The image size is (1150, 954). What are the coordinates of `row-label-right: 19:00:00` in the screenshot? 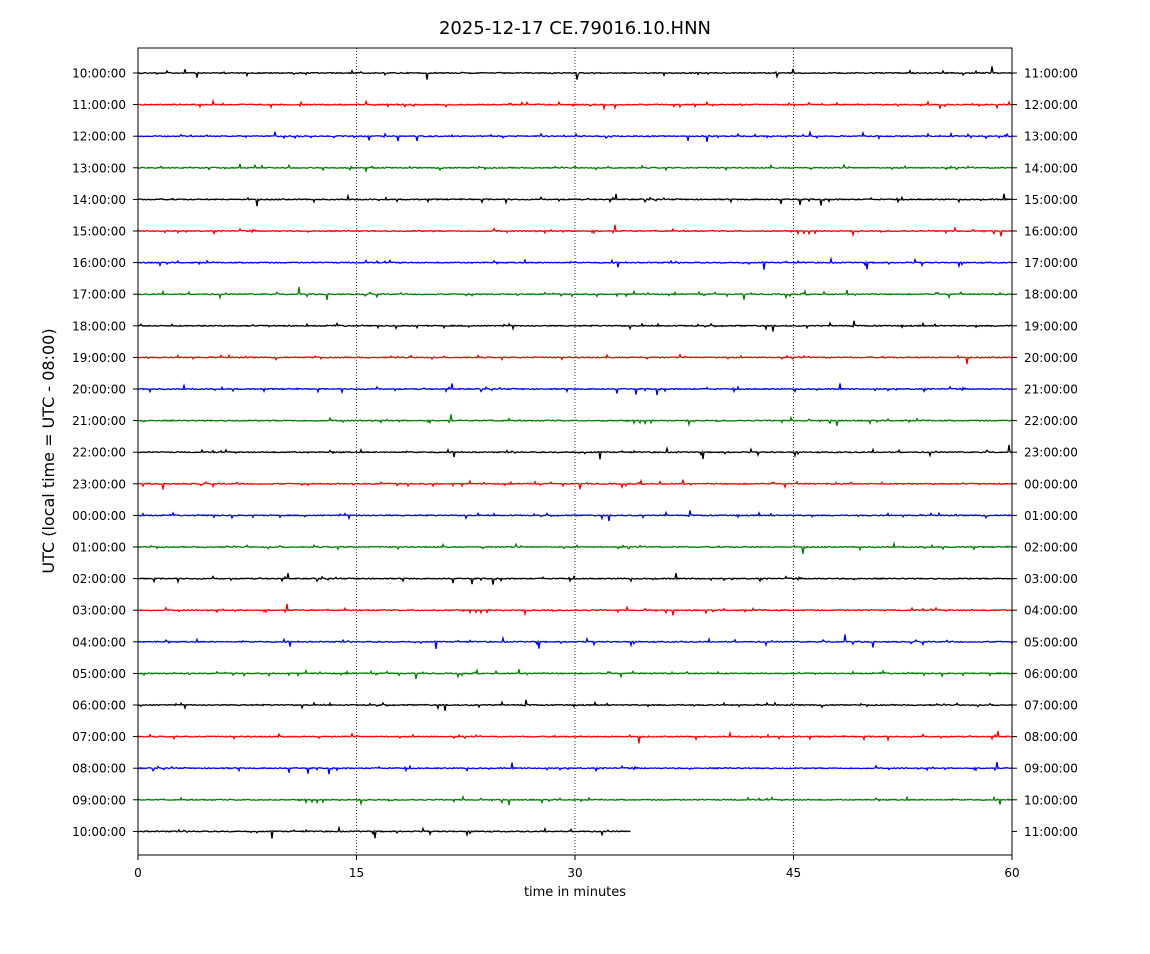 It's located at (1051, 326).